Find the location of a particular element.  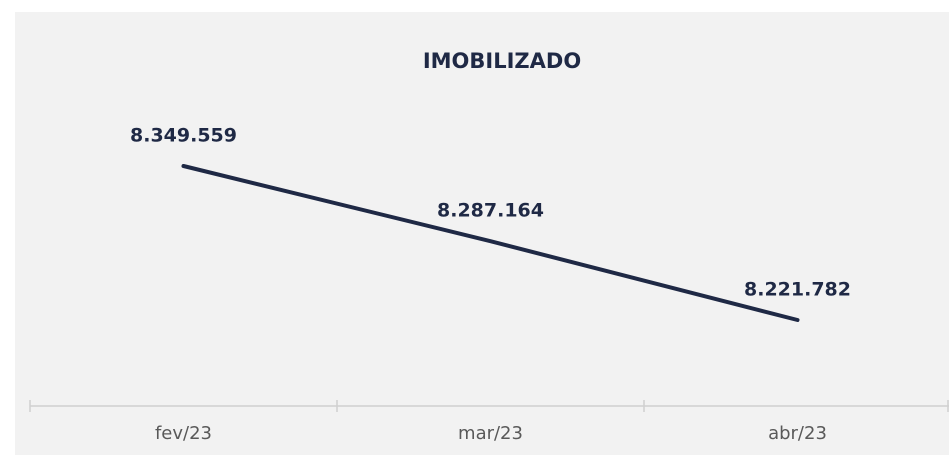

x-tick-label: fev/23 is located at coordinates (183, 433).